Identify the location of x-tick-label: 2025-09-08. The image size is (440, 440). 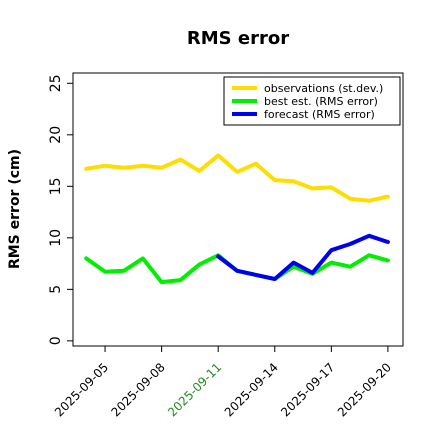
(138, 389).